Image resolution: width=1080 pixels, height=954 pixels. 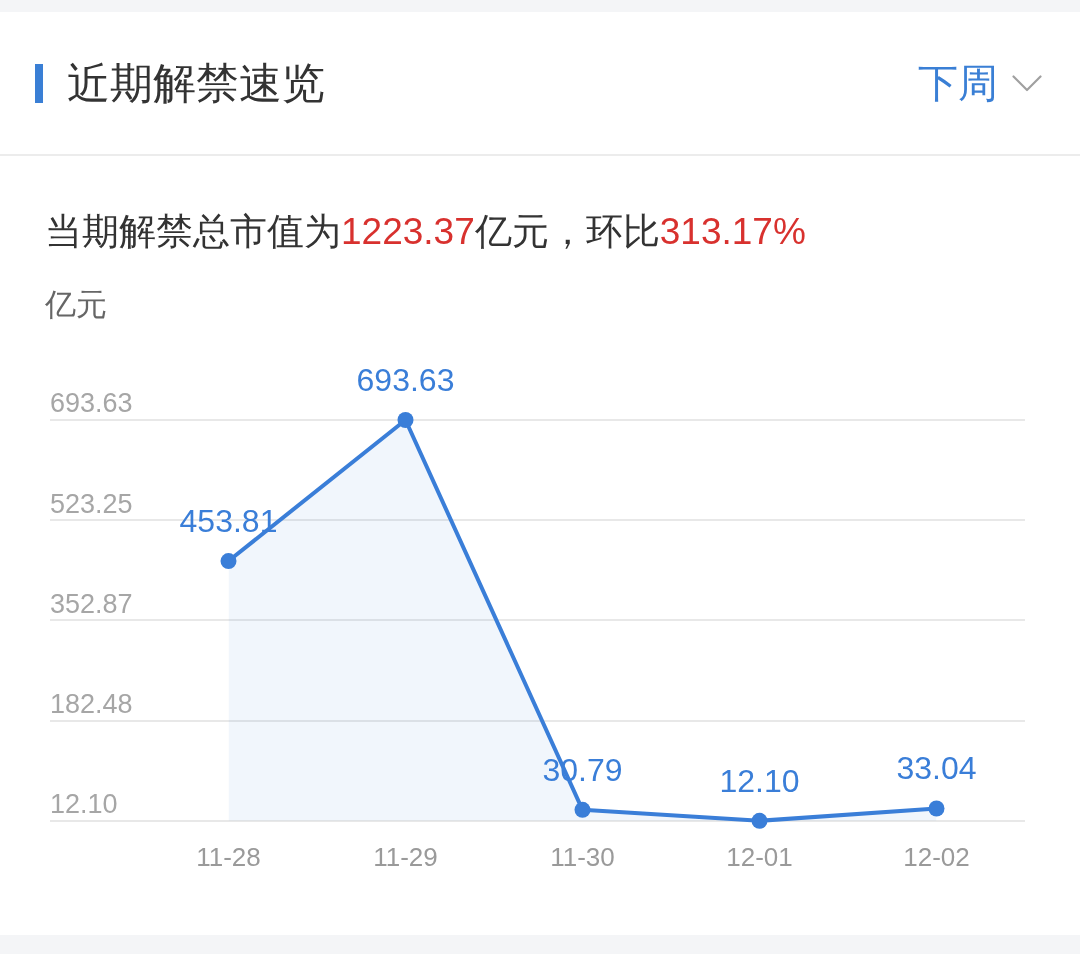 What do you see at coordinates (425, 231) in the screenshot?
I see `chart-subtitle: 当期解禁总市值为1223.37亿元，环比313.17%` at bounding box center [425, 231].